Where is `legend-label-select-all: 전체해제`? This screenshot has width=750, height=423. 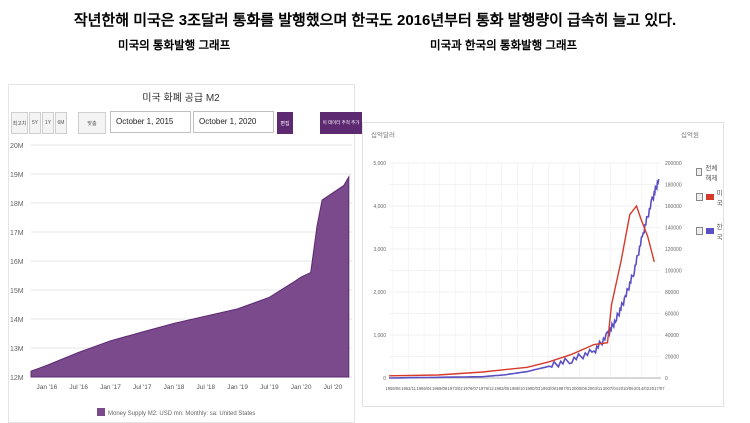 legend-label-select-all: 전체해제 is located at coordinates (711, 173).